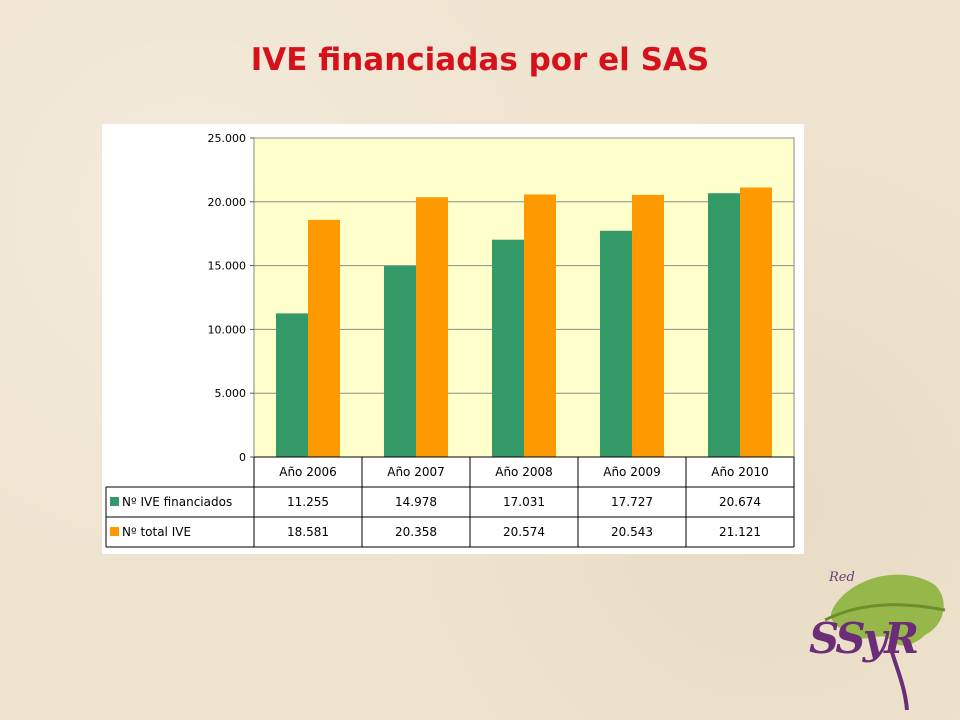  Describe the element at coordinates (231, 393) in the screenshot. I see `y-tick-label: 5.000` at that location.